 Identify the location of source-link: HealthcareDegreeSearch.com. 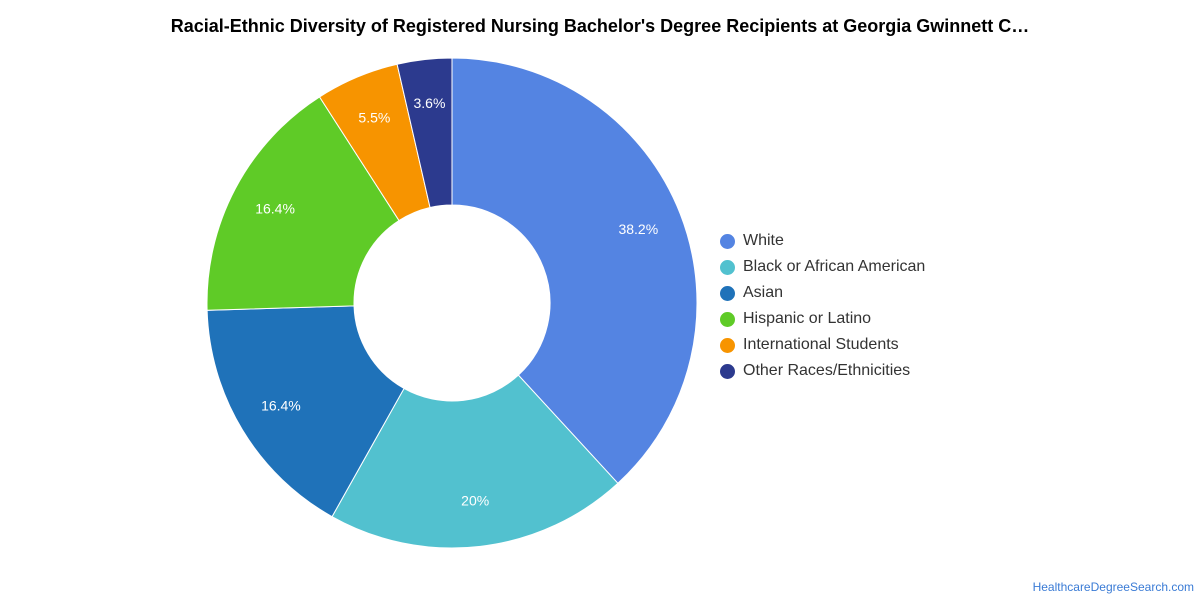
(1113, 587).